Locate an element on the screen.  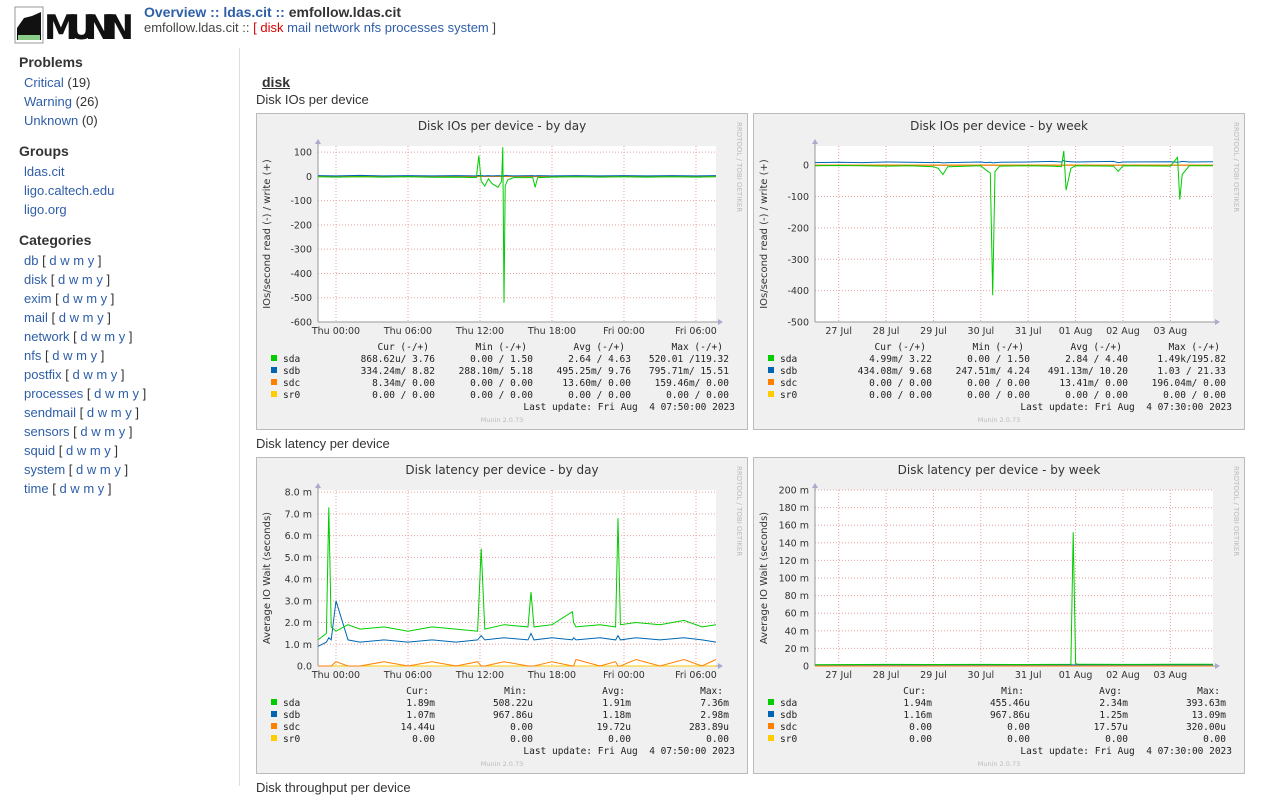
category-link: db is located at coordinates (31, 260).